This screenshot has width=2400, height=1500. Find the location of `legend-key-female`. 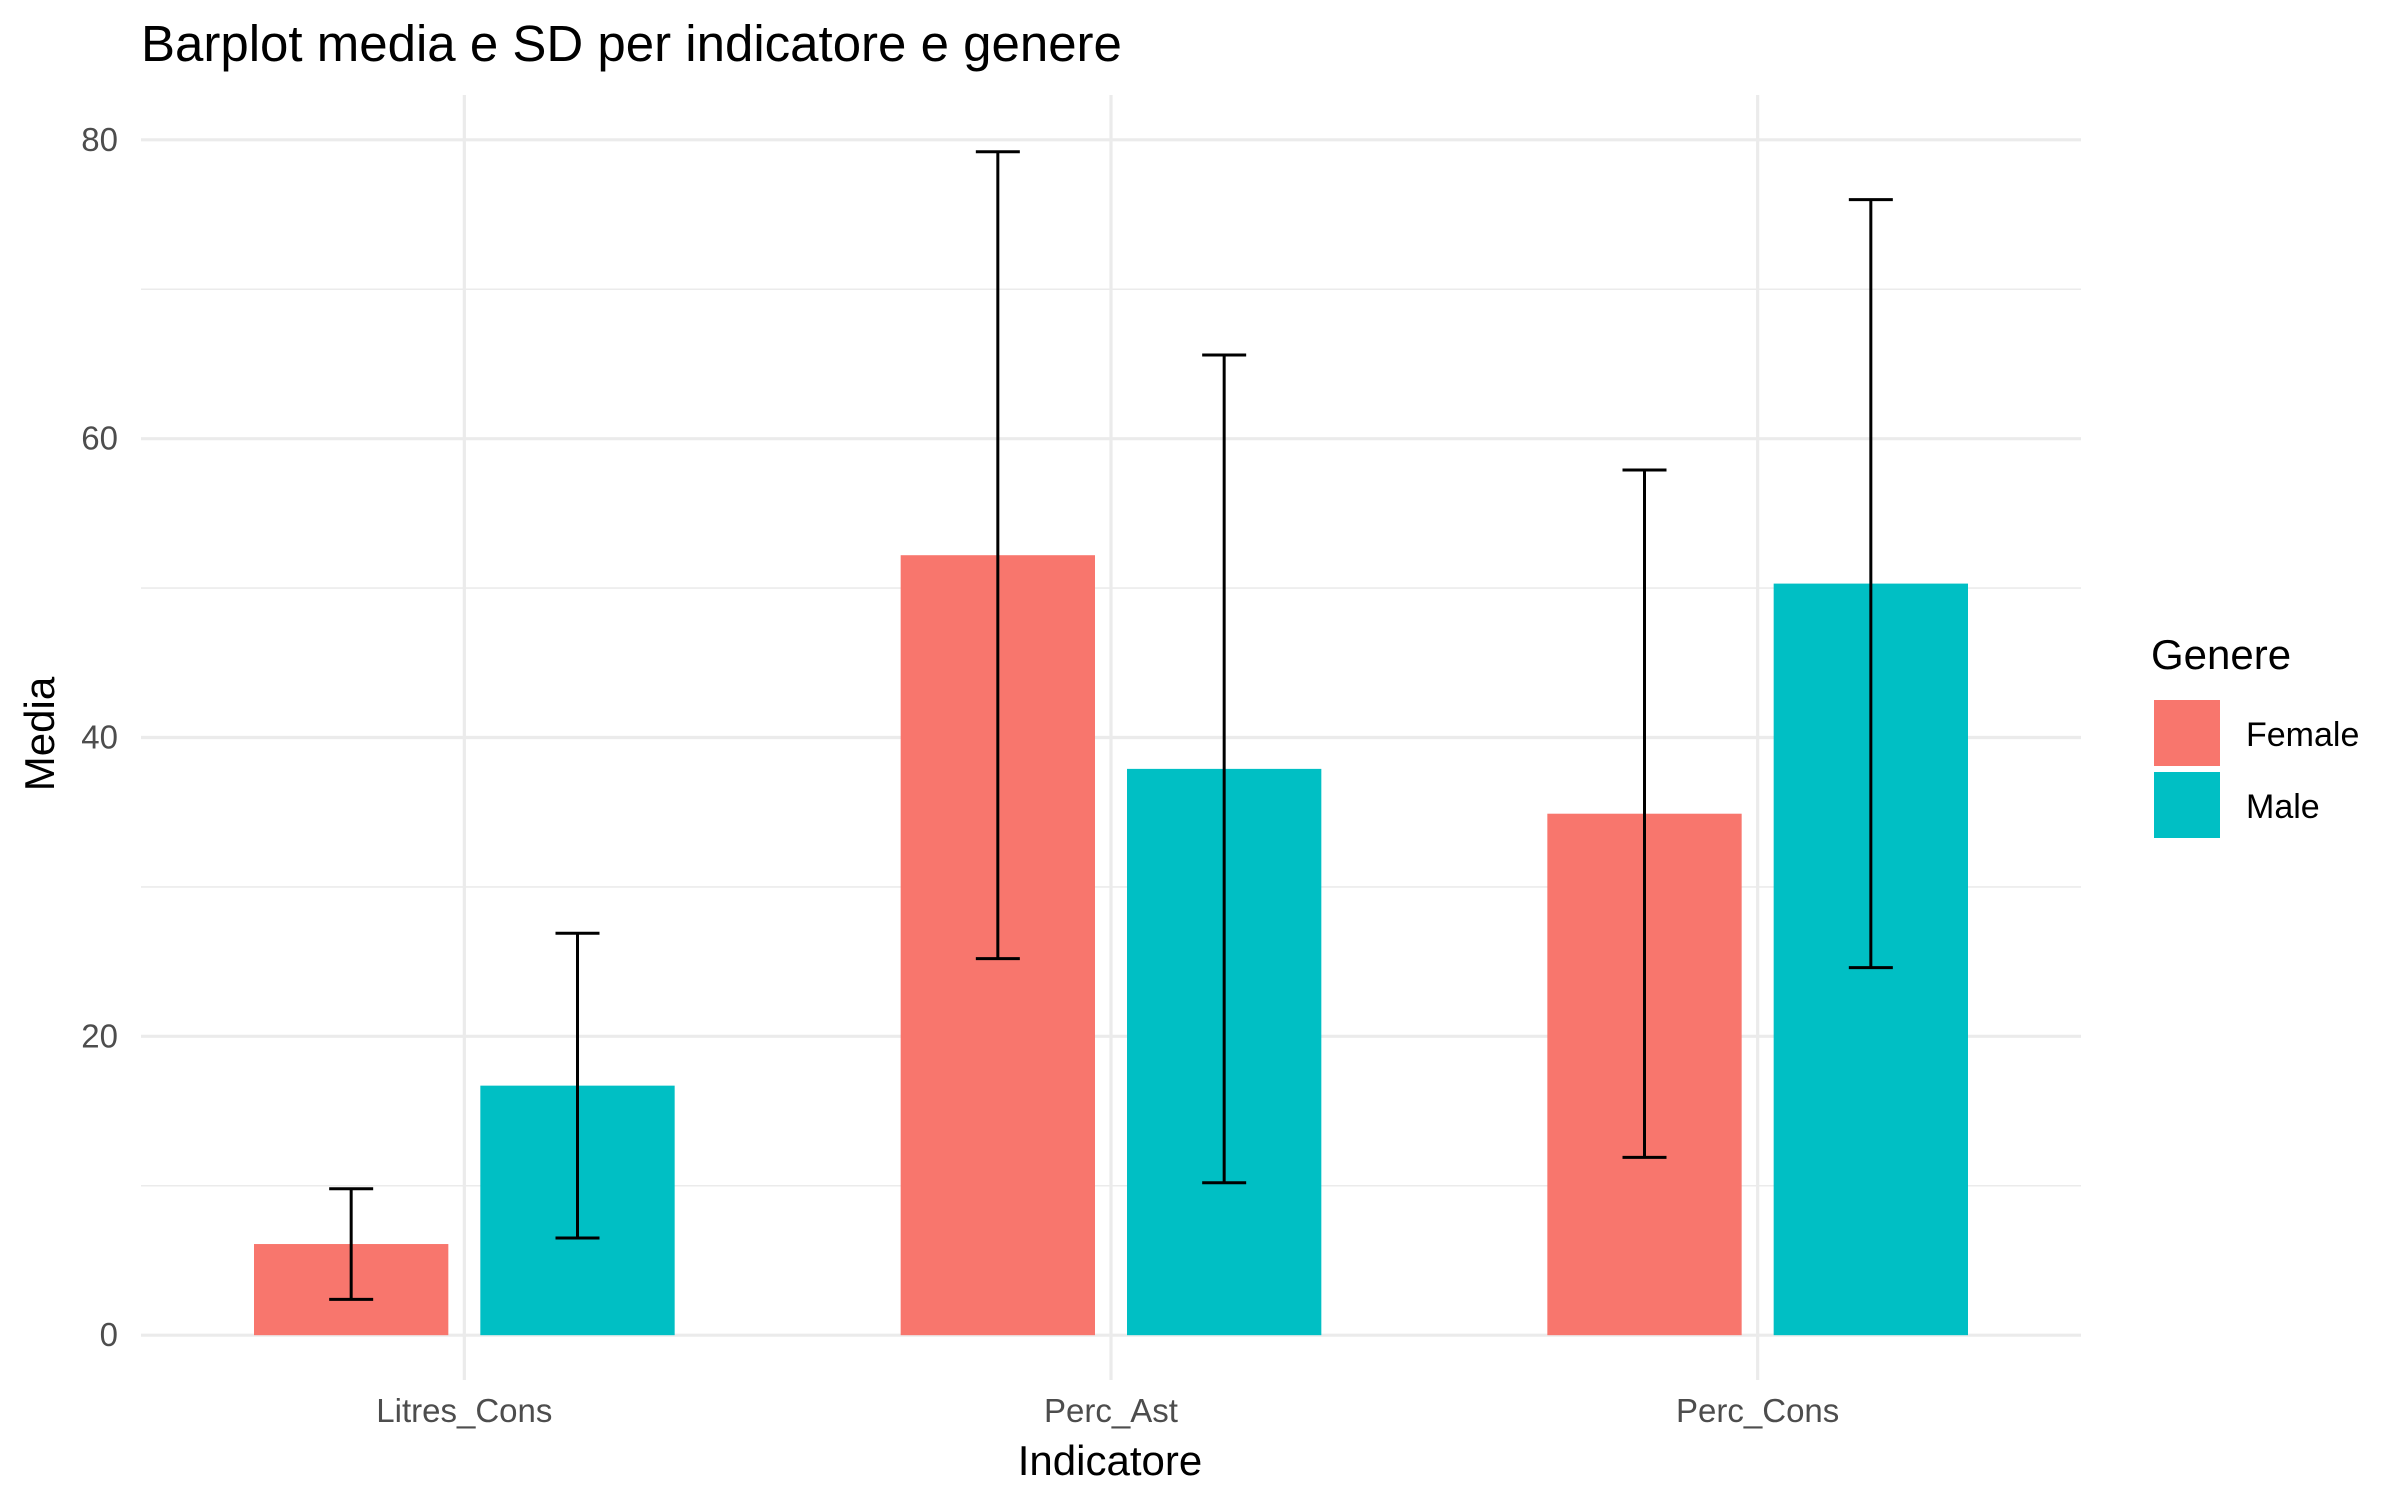

legend-key-female is located at coordinates (2187, 733).